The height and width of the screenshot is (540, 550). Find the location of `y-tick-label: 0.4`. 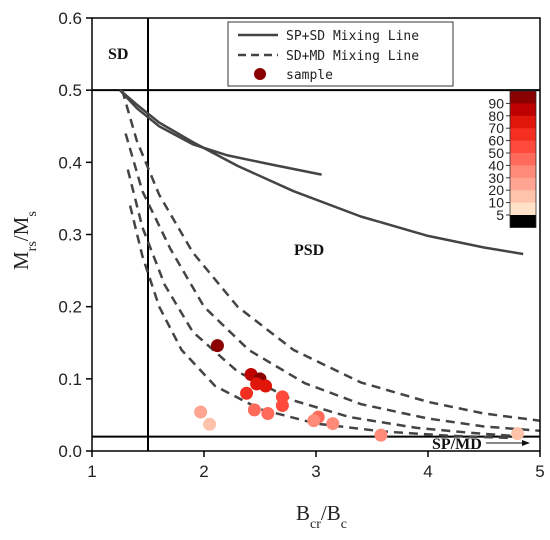

y-tick-label: 0.4 is located at coordinates (70, 162).